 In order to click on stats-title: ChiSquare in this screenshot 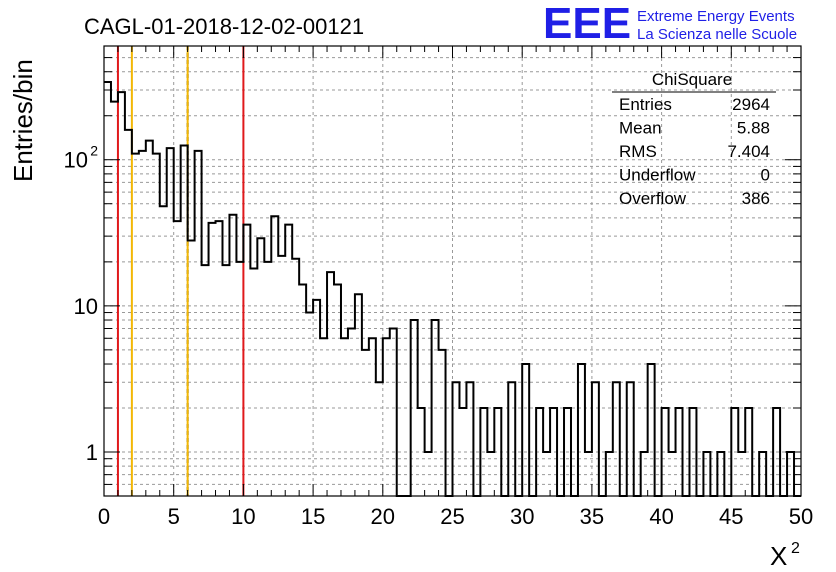, I will do `click(692, 79)`.